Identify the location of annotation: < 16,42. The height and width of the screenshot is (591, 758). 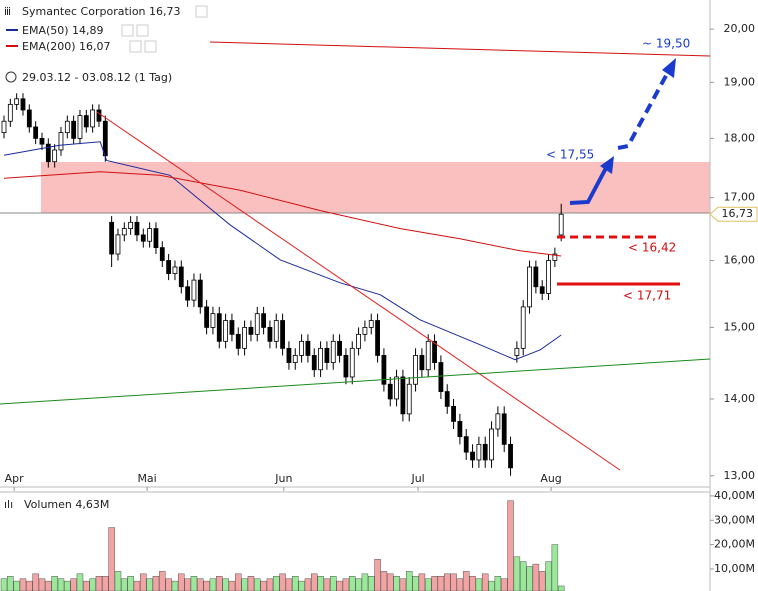
(652, 248).